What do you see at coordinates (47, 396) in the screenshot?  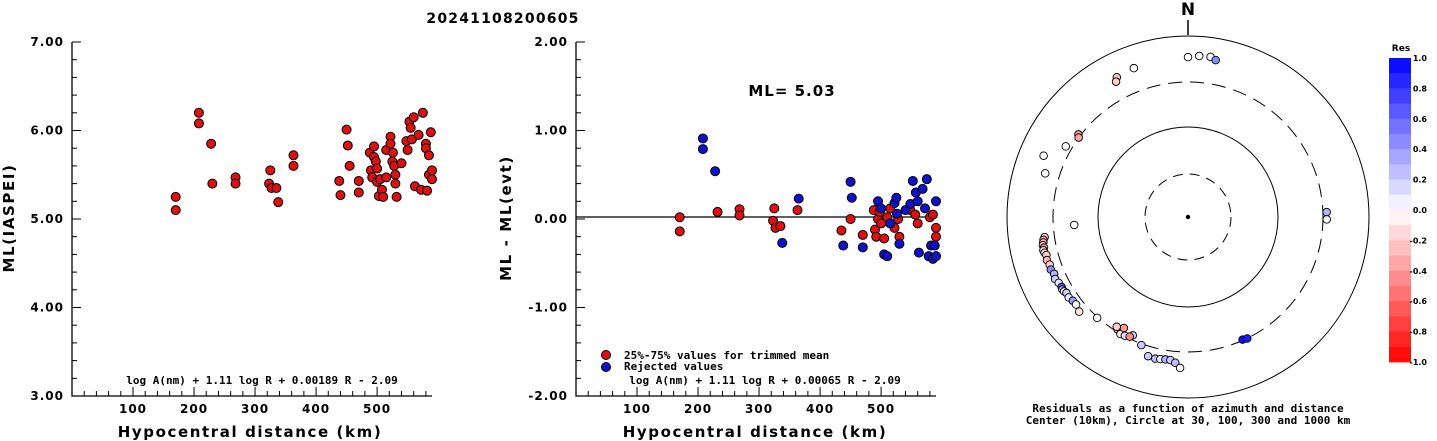 I see `chart1-y-tick-label: 3.00` at bounding box center [47, 396].